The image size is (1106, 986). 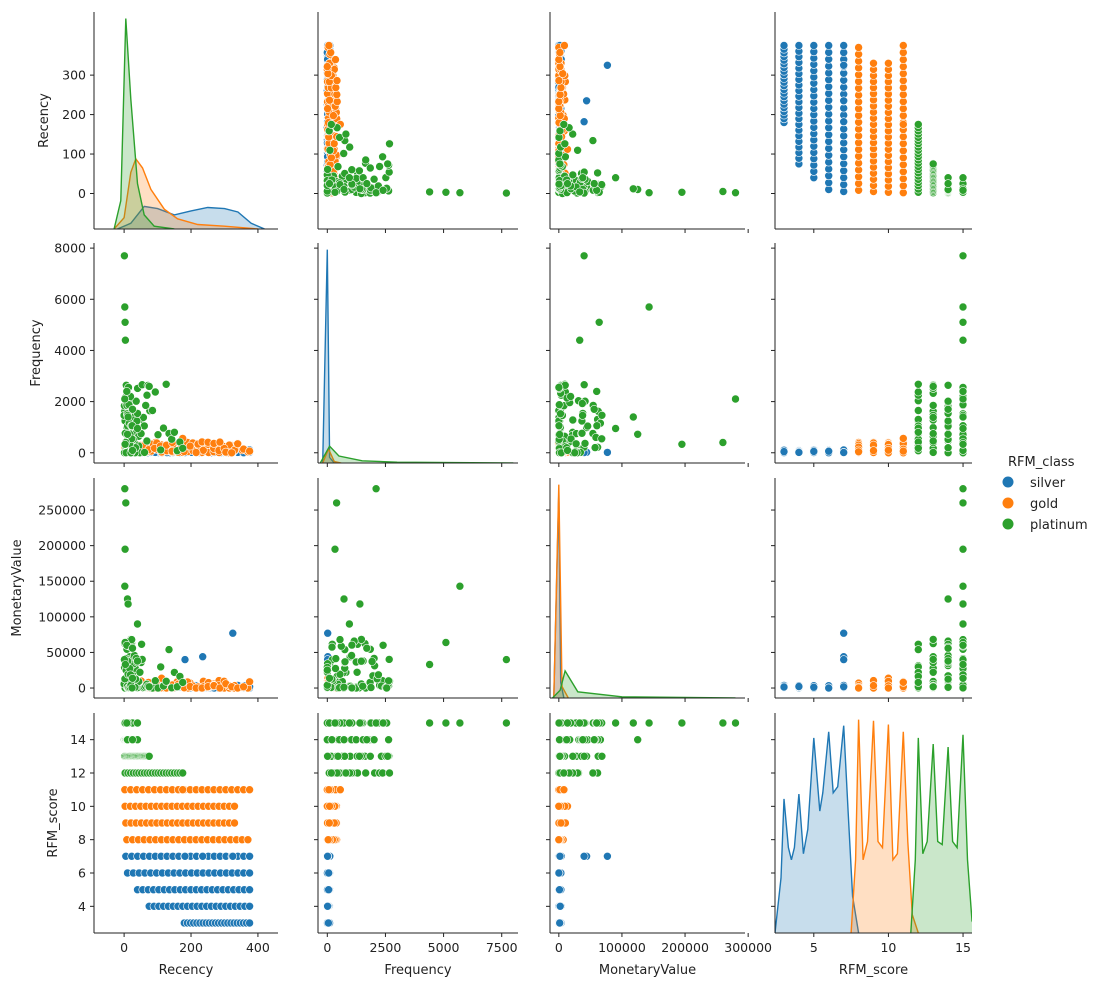 I want to click on kde-fill-platinum, so click(x=941, y=833).